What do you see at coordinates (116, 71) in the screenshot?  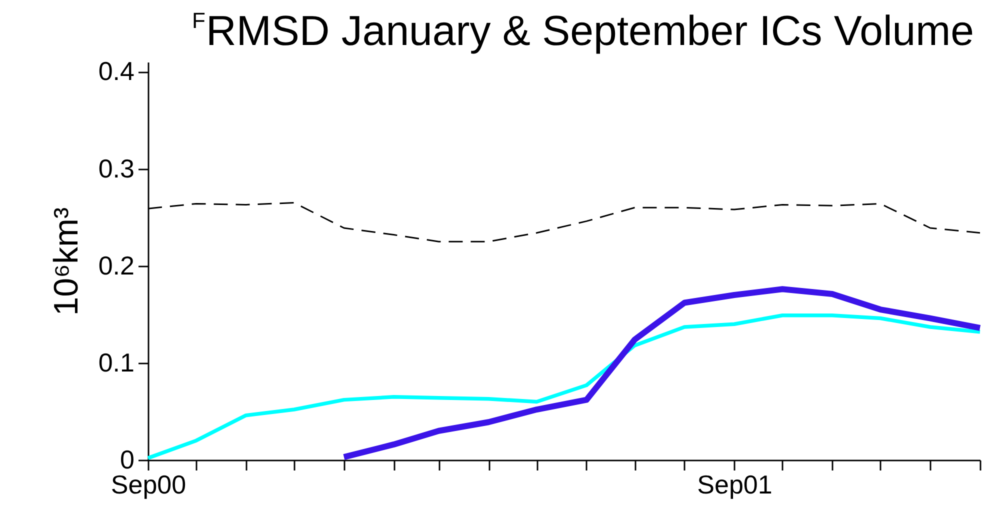 I see `y-tick-label: 0.4` at bounding box center [116, 71].